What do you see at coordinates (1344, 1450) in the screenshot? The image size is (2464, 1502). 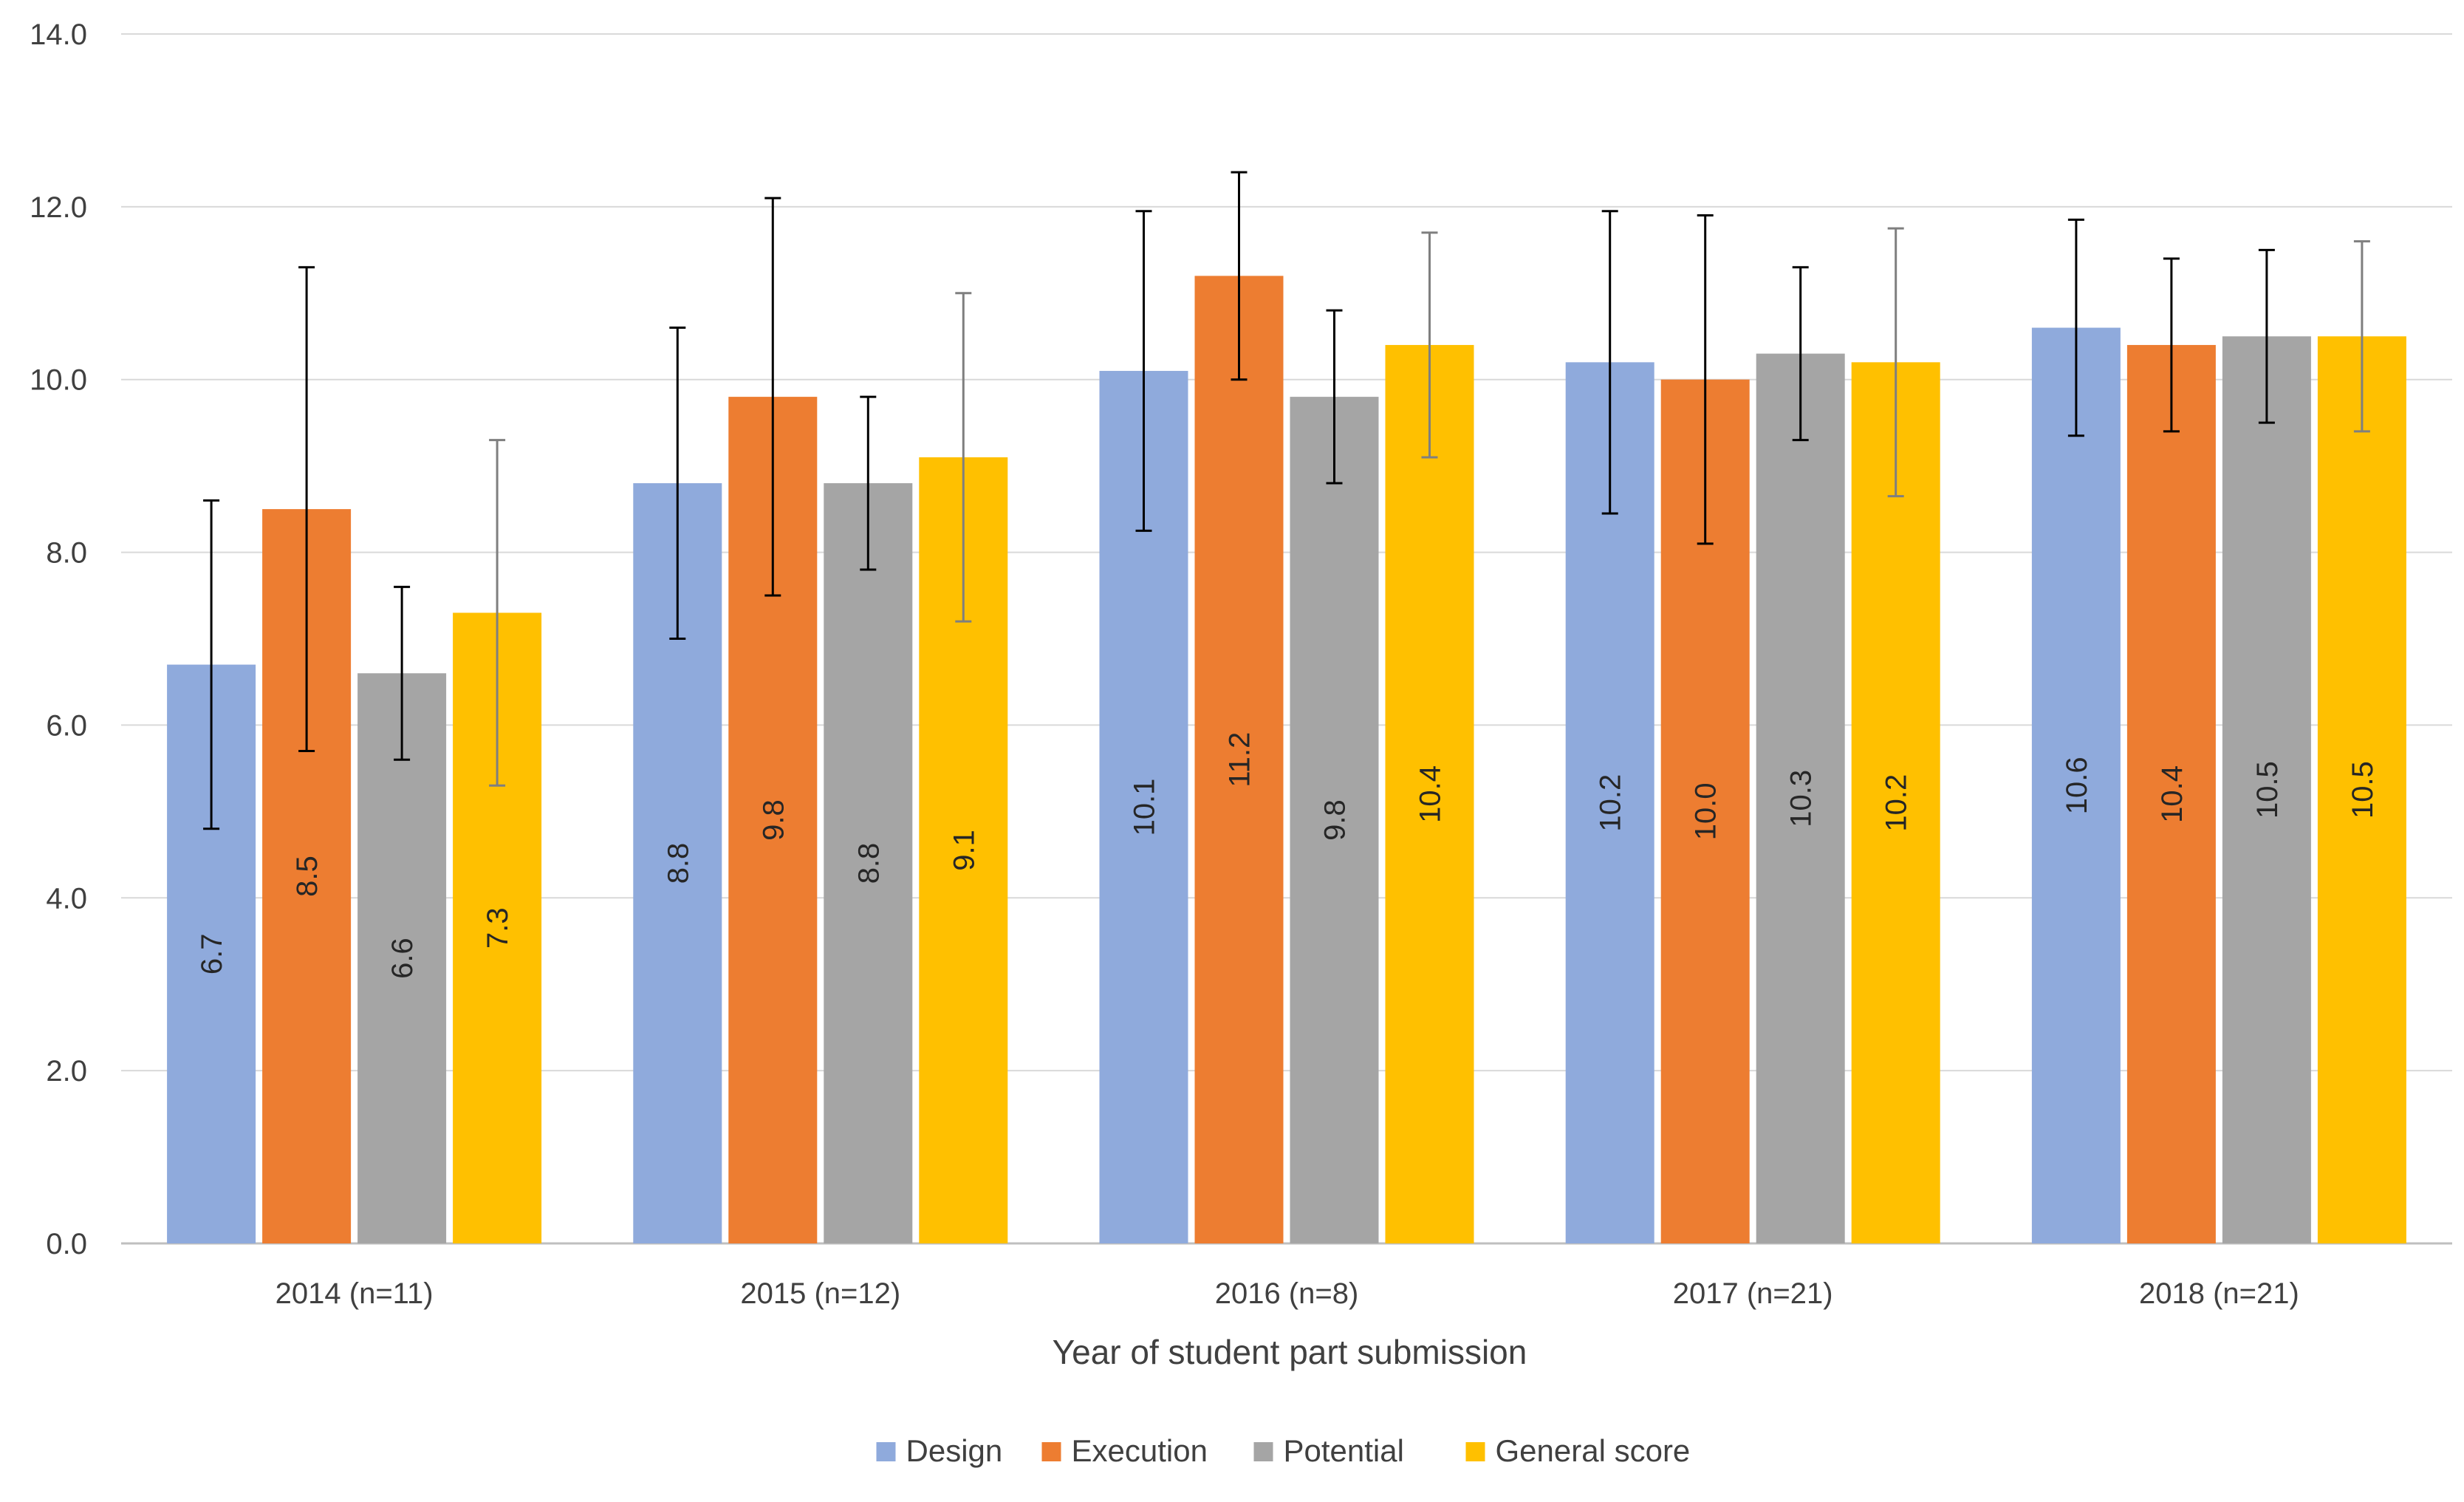 I see `legend-label: Potential` at bounding box center [1344, 1450].